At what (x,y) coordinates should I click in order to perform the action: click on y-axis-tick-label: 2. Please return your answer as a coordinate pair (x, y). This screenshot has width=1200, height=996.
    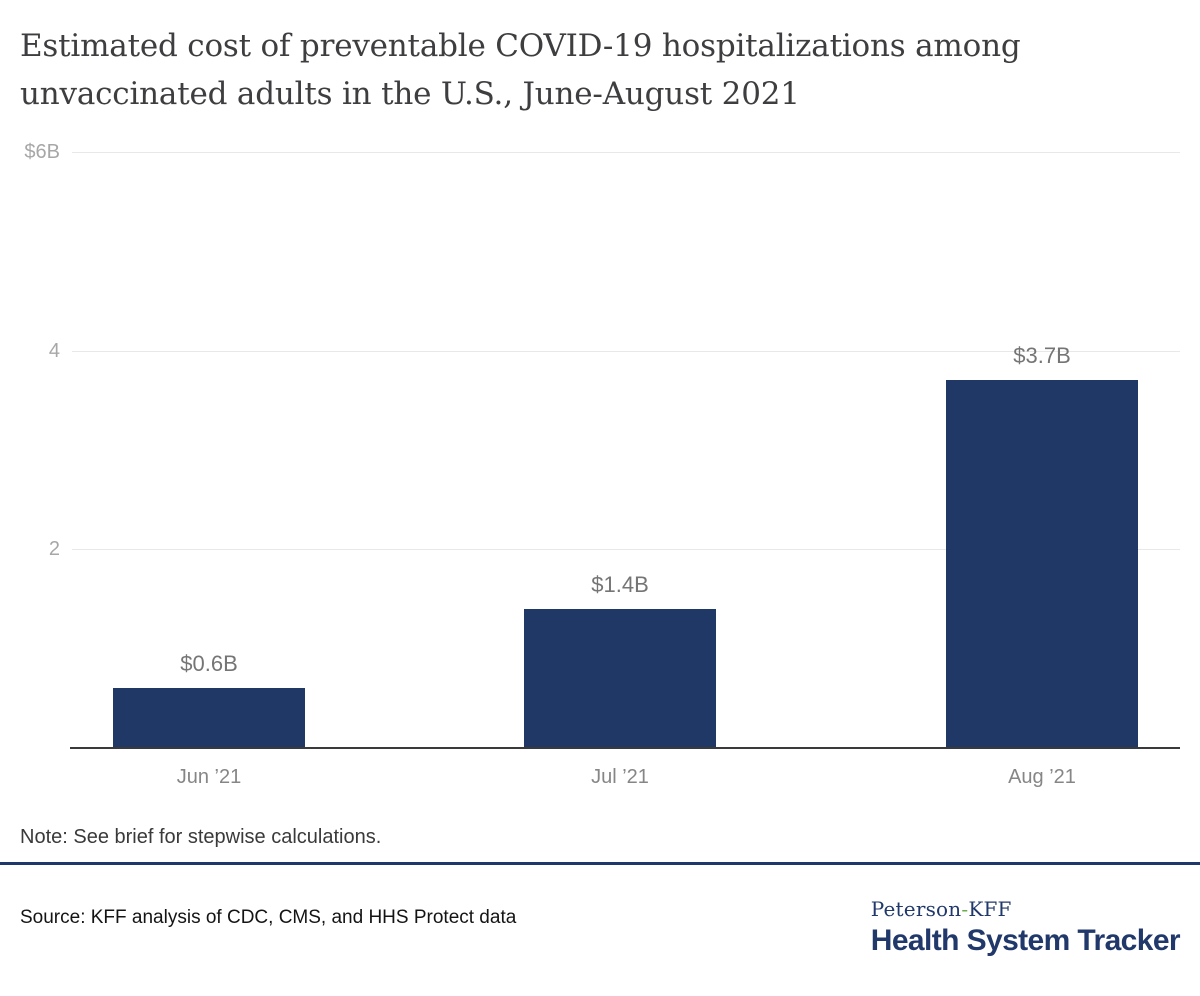
    Looking at the image, I should click on (54, 549).